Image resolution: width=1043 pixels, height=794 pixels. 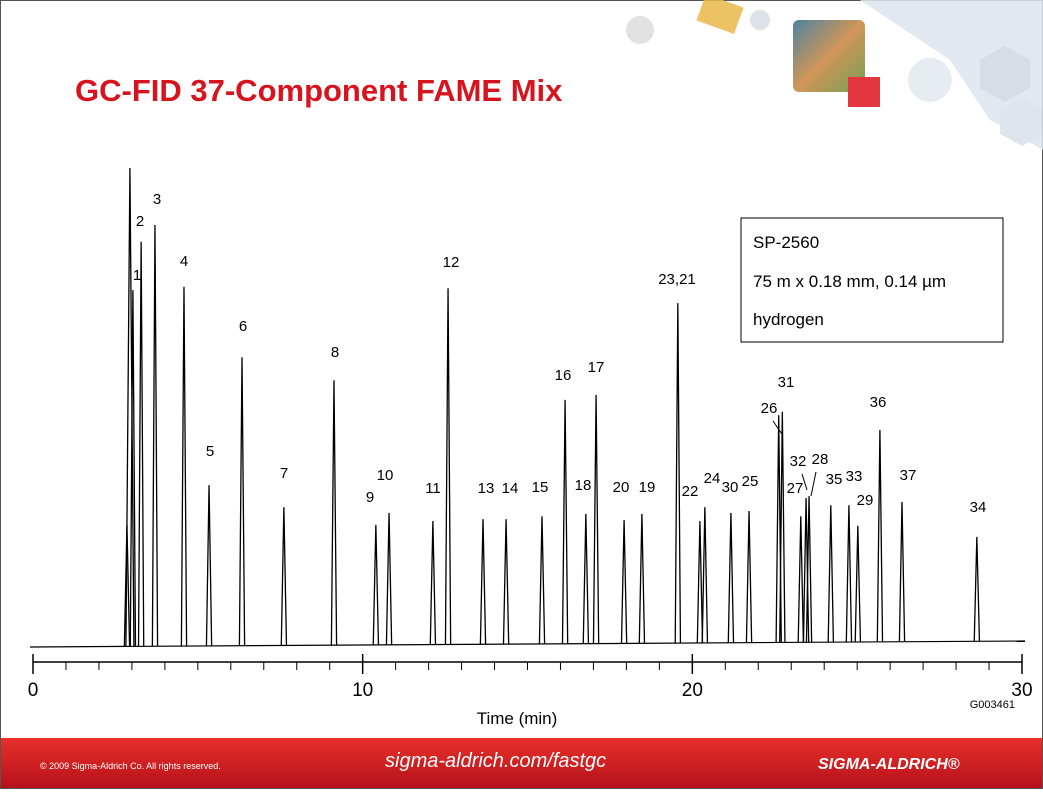 What do you see at coordinates (517, 718) in the screenshot?
I see `x-axis-title: Time (min)` at bounding box center [517, 718].